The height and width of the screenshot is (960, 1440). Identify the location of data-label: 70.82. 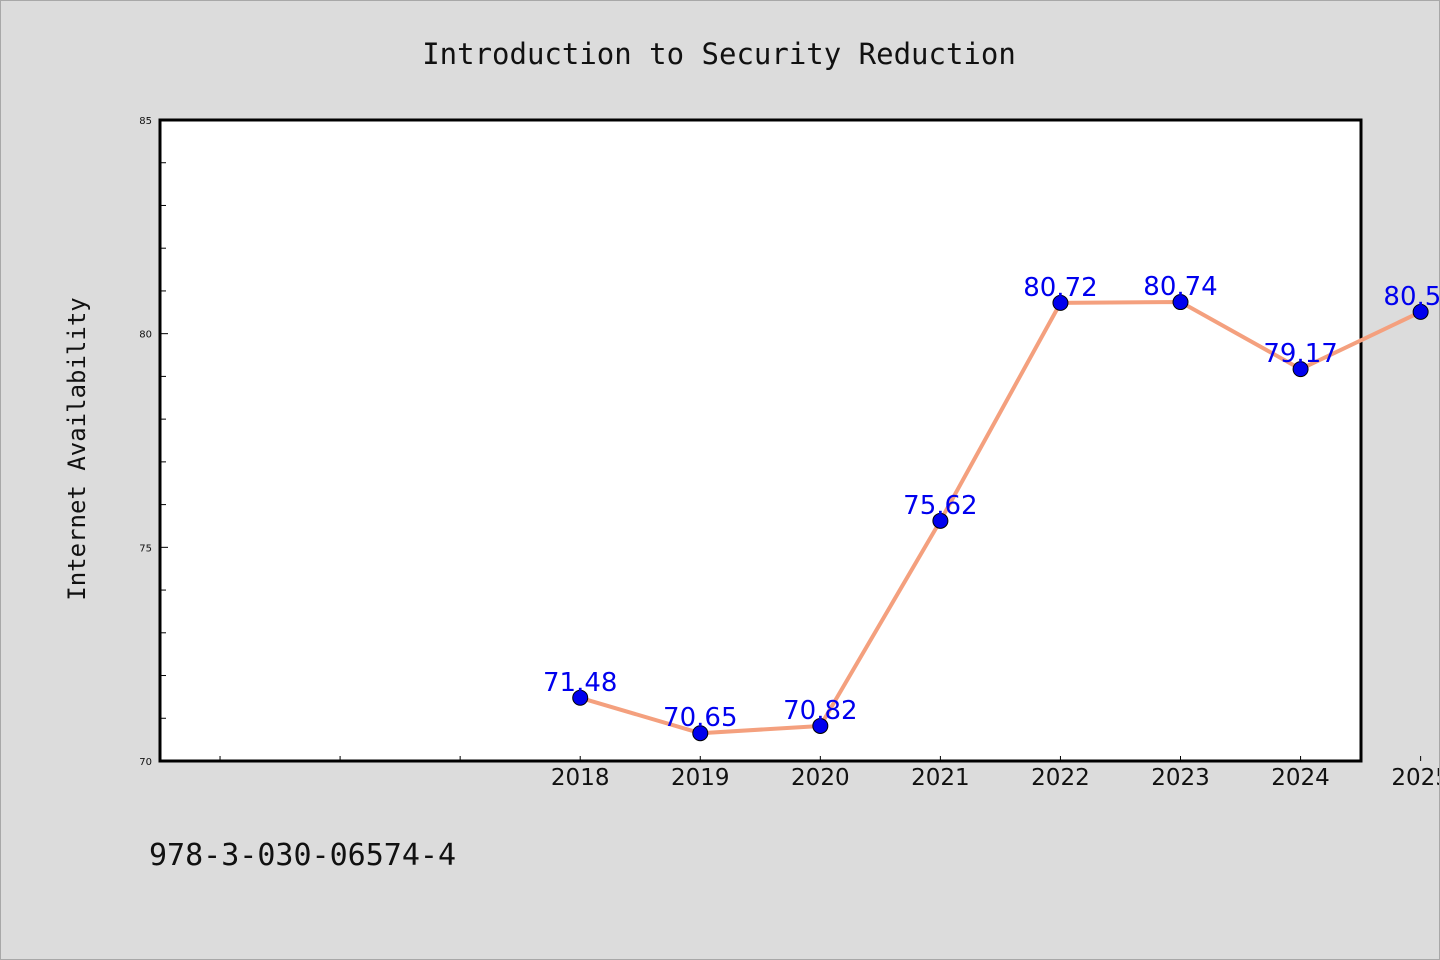
(820, 711).